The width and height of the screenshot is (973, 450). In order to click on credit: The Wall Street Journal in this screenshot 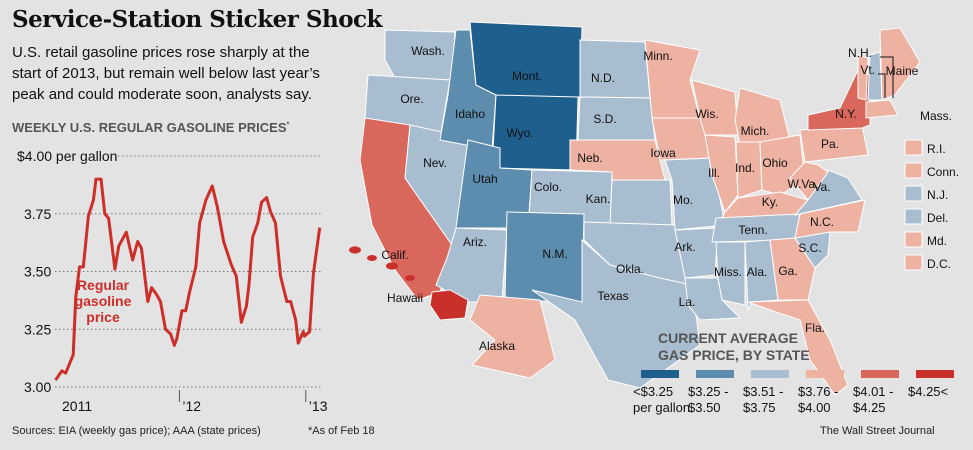, I will do `click(877, 431)`.